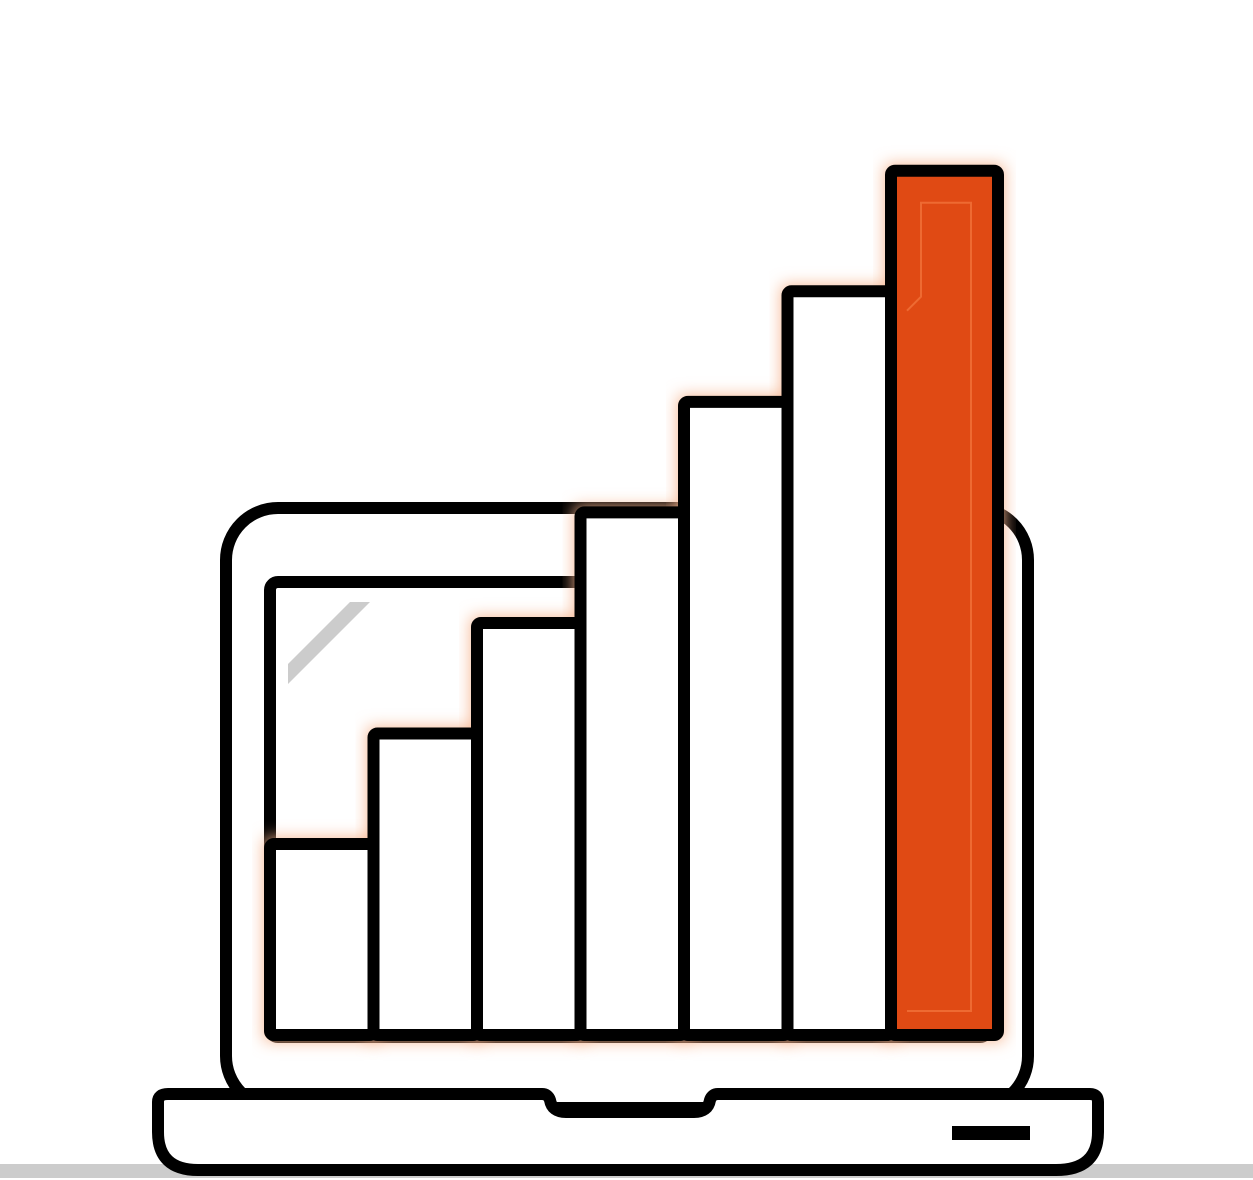  What do you see at coordinates (991, 1133) in the screenshot?
I see `power-indicator` at bounding box center [991, 1133].